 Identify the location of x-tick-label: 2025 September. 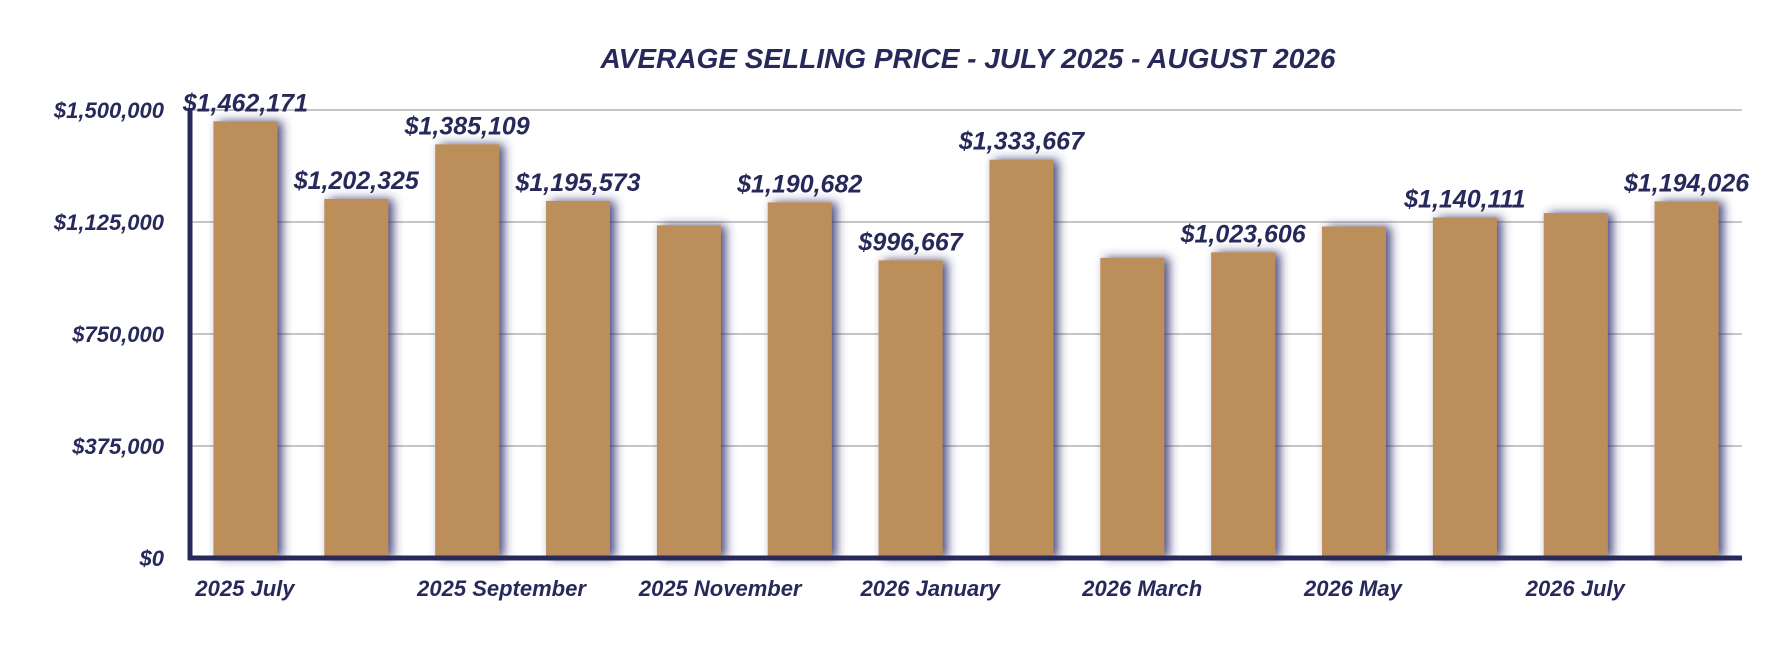
(501, 588).